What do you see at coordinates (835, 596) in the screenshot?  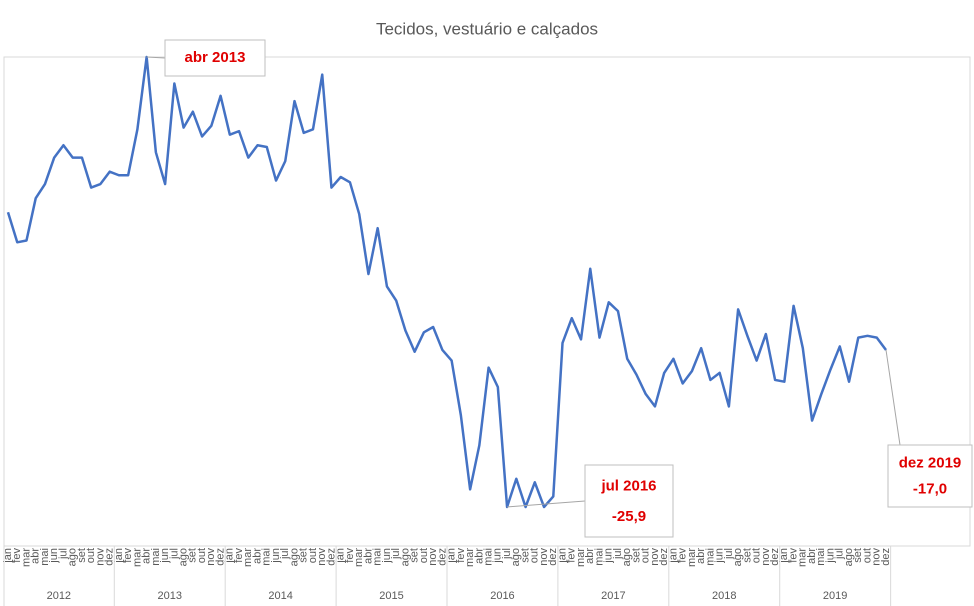 I see `x-group-label: 2019` at bounding box center [835, 596].